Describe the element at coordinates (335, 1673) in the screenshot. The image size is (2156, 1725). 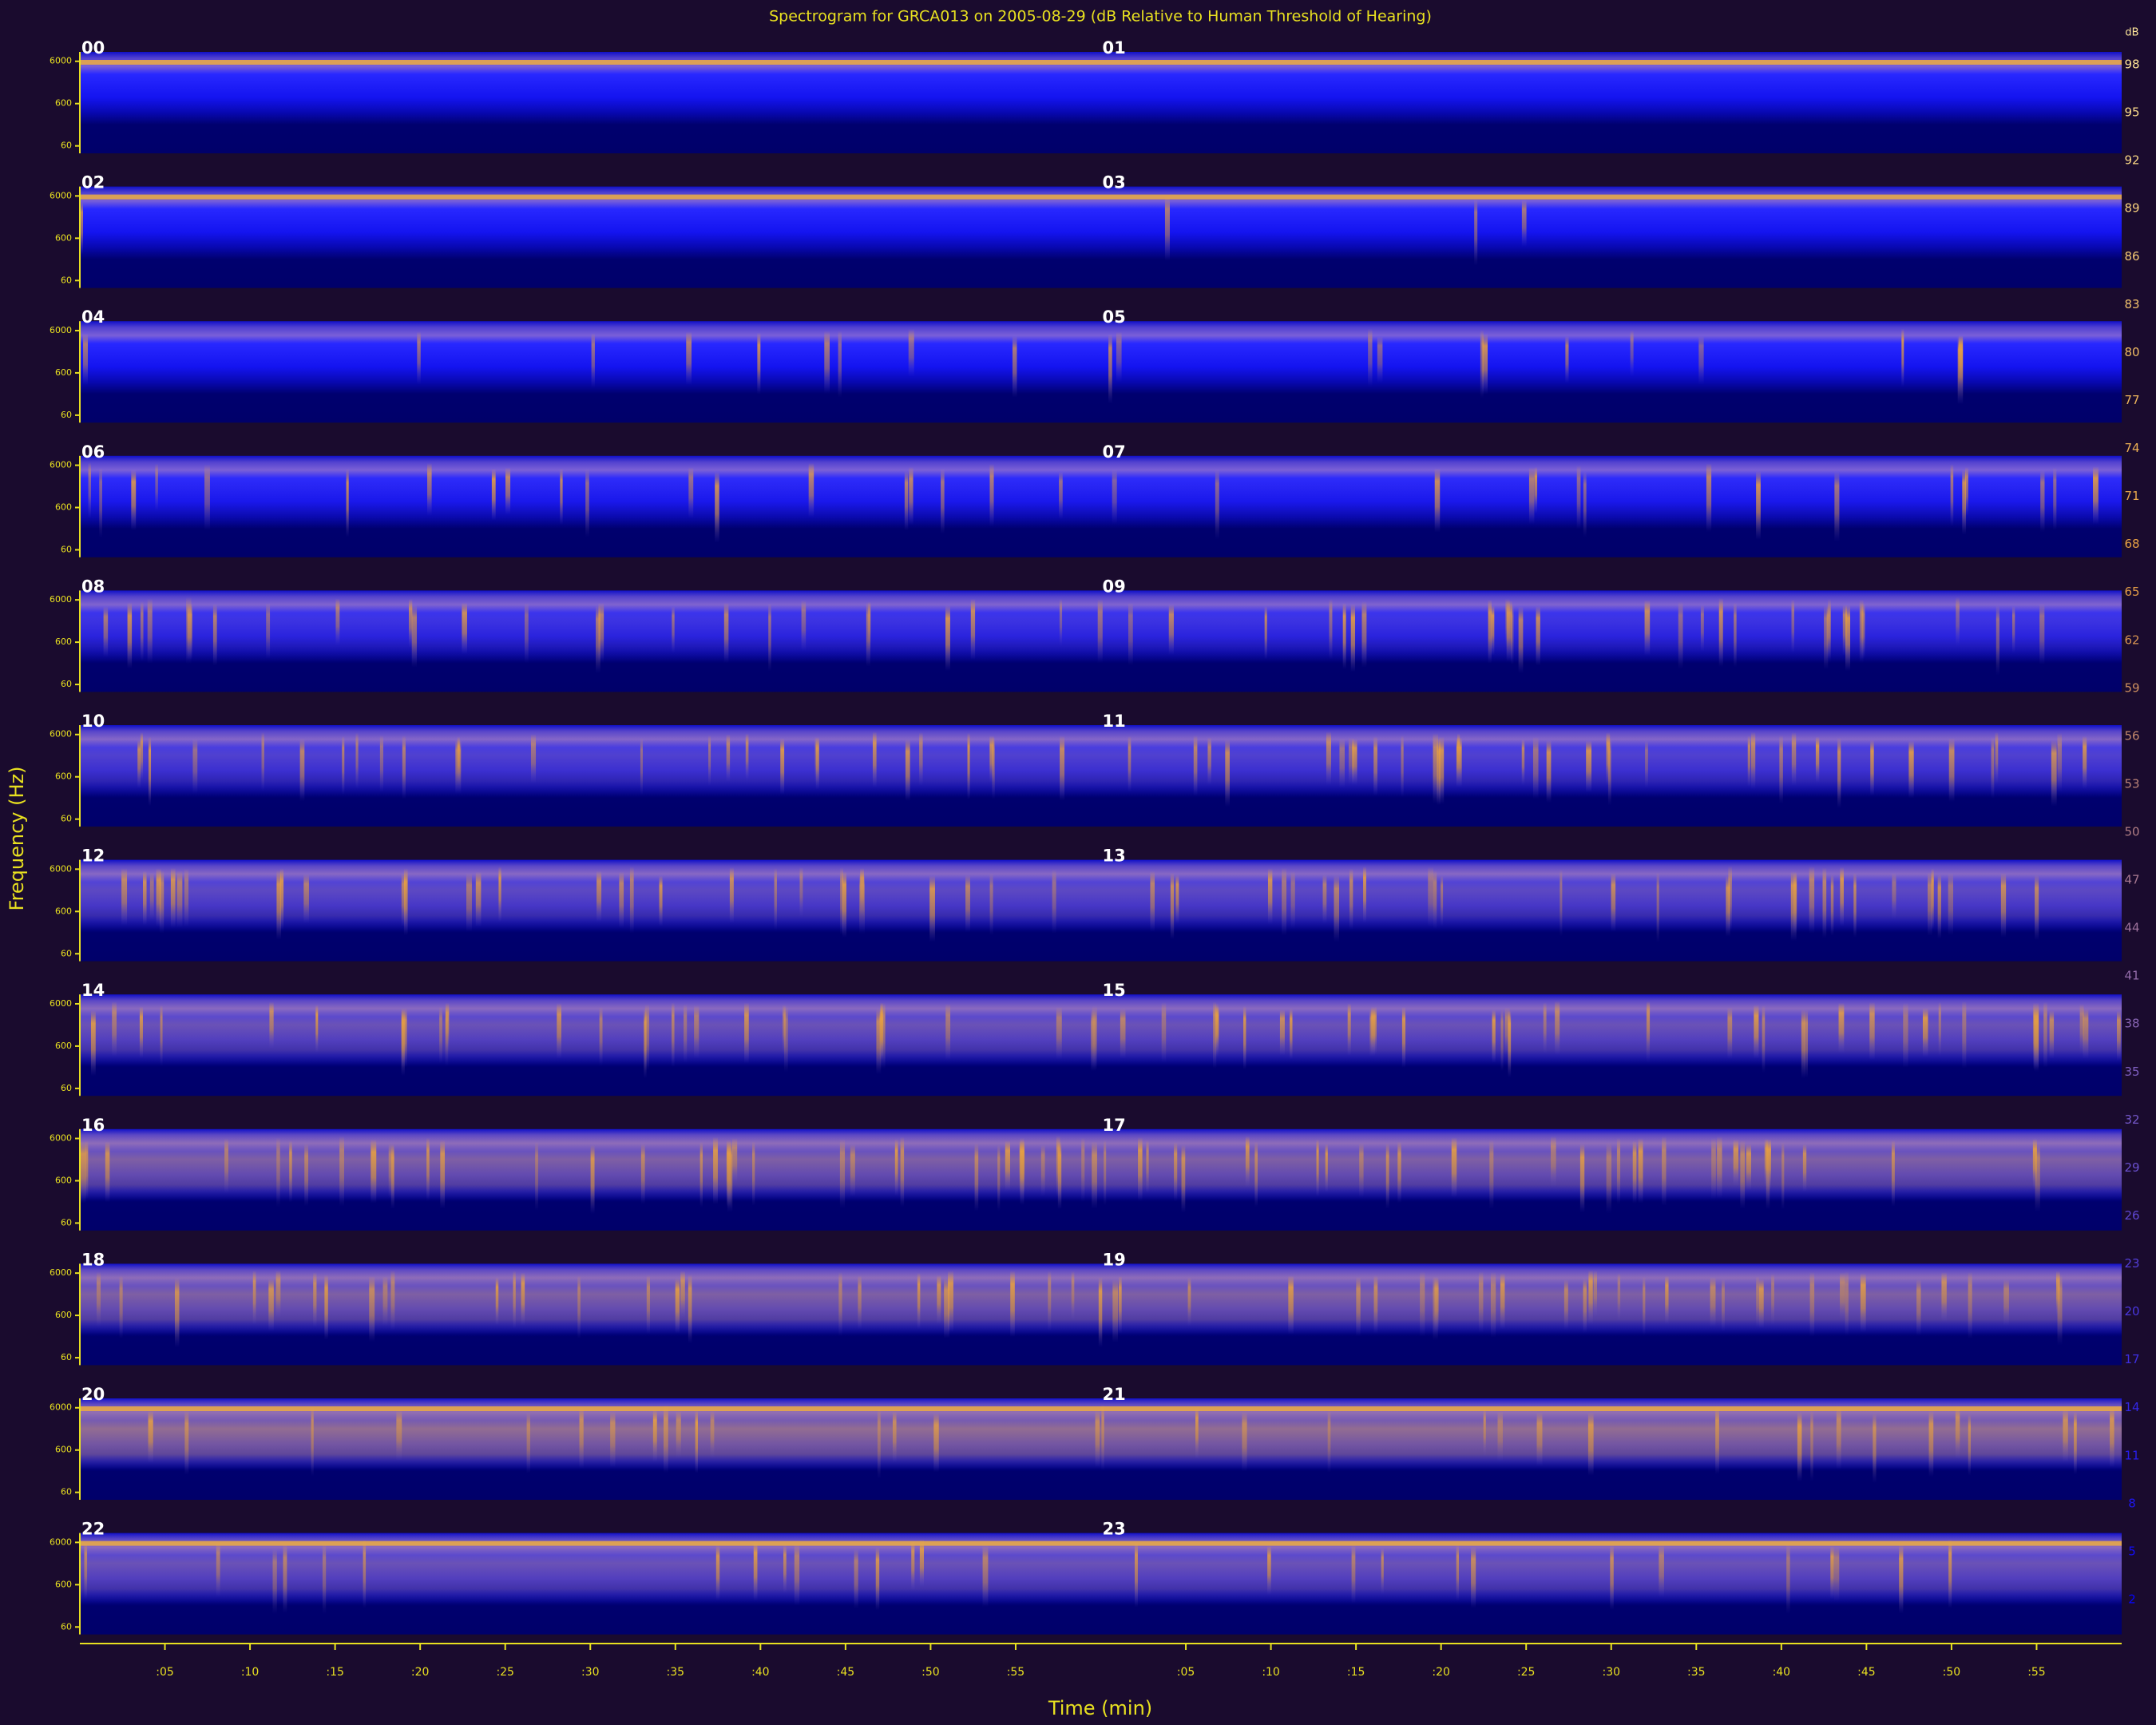
I see `x-tick-label: :15` at that location.